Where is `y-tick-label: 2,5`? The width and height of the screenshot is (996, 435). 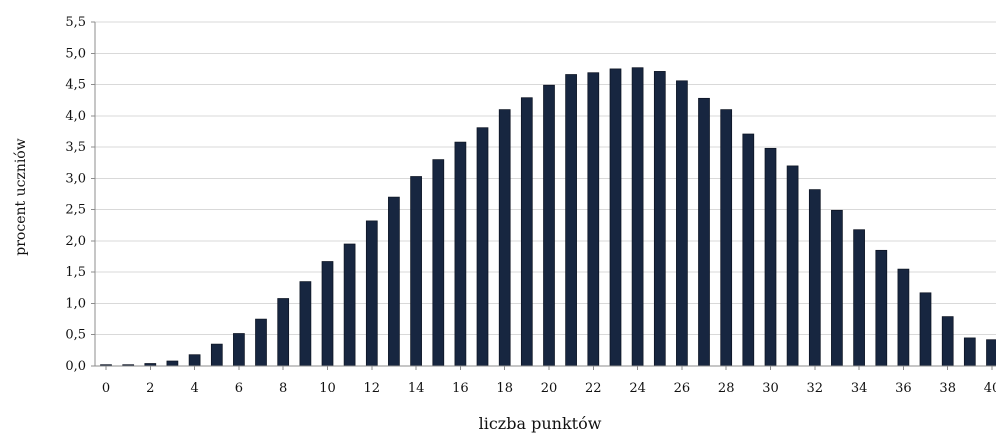 y-tick-label: 2,5 is located at coordinates (75, 210).